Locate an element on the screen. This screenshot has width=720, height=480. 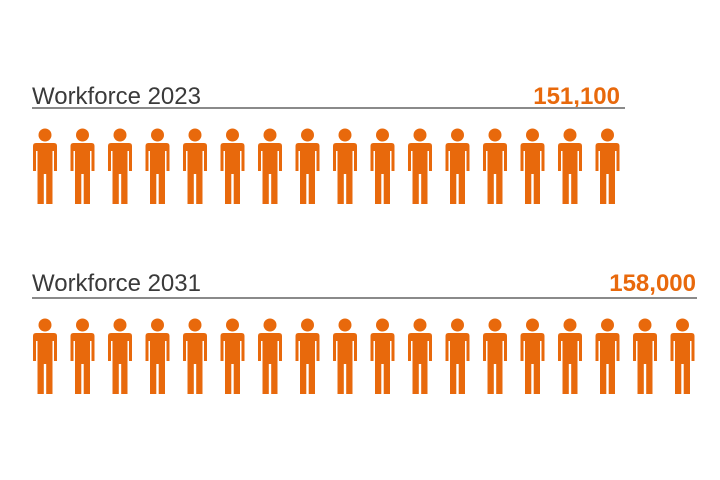
row-value-2023: 151,100 is located at coordinates (576, 96).